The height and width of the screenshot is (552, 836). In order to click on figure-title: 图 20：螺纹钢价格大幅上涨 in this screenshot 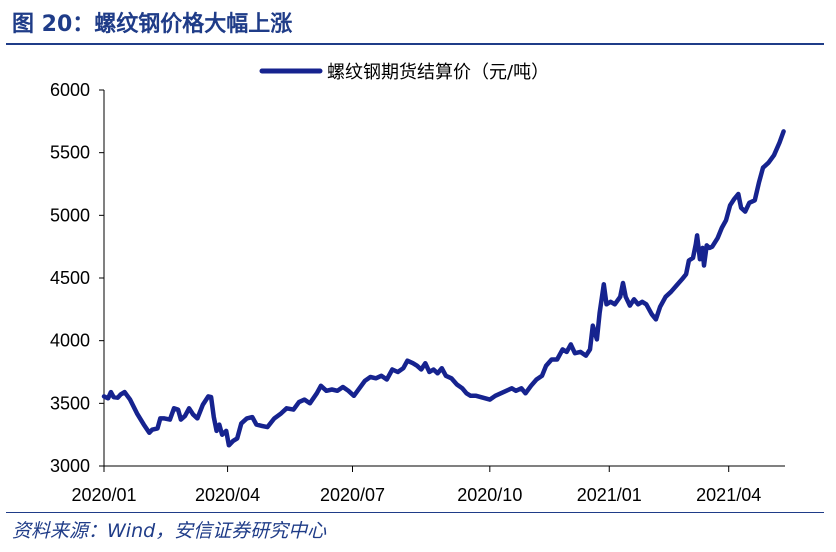, I will do `click(152, 24)`.